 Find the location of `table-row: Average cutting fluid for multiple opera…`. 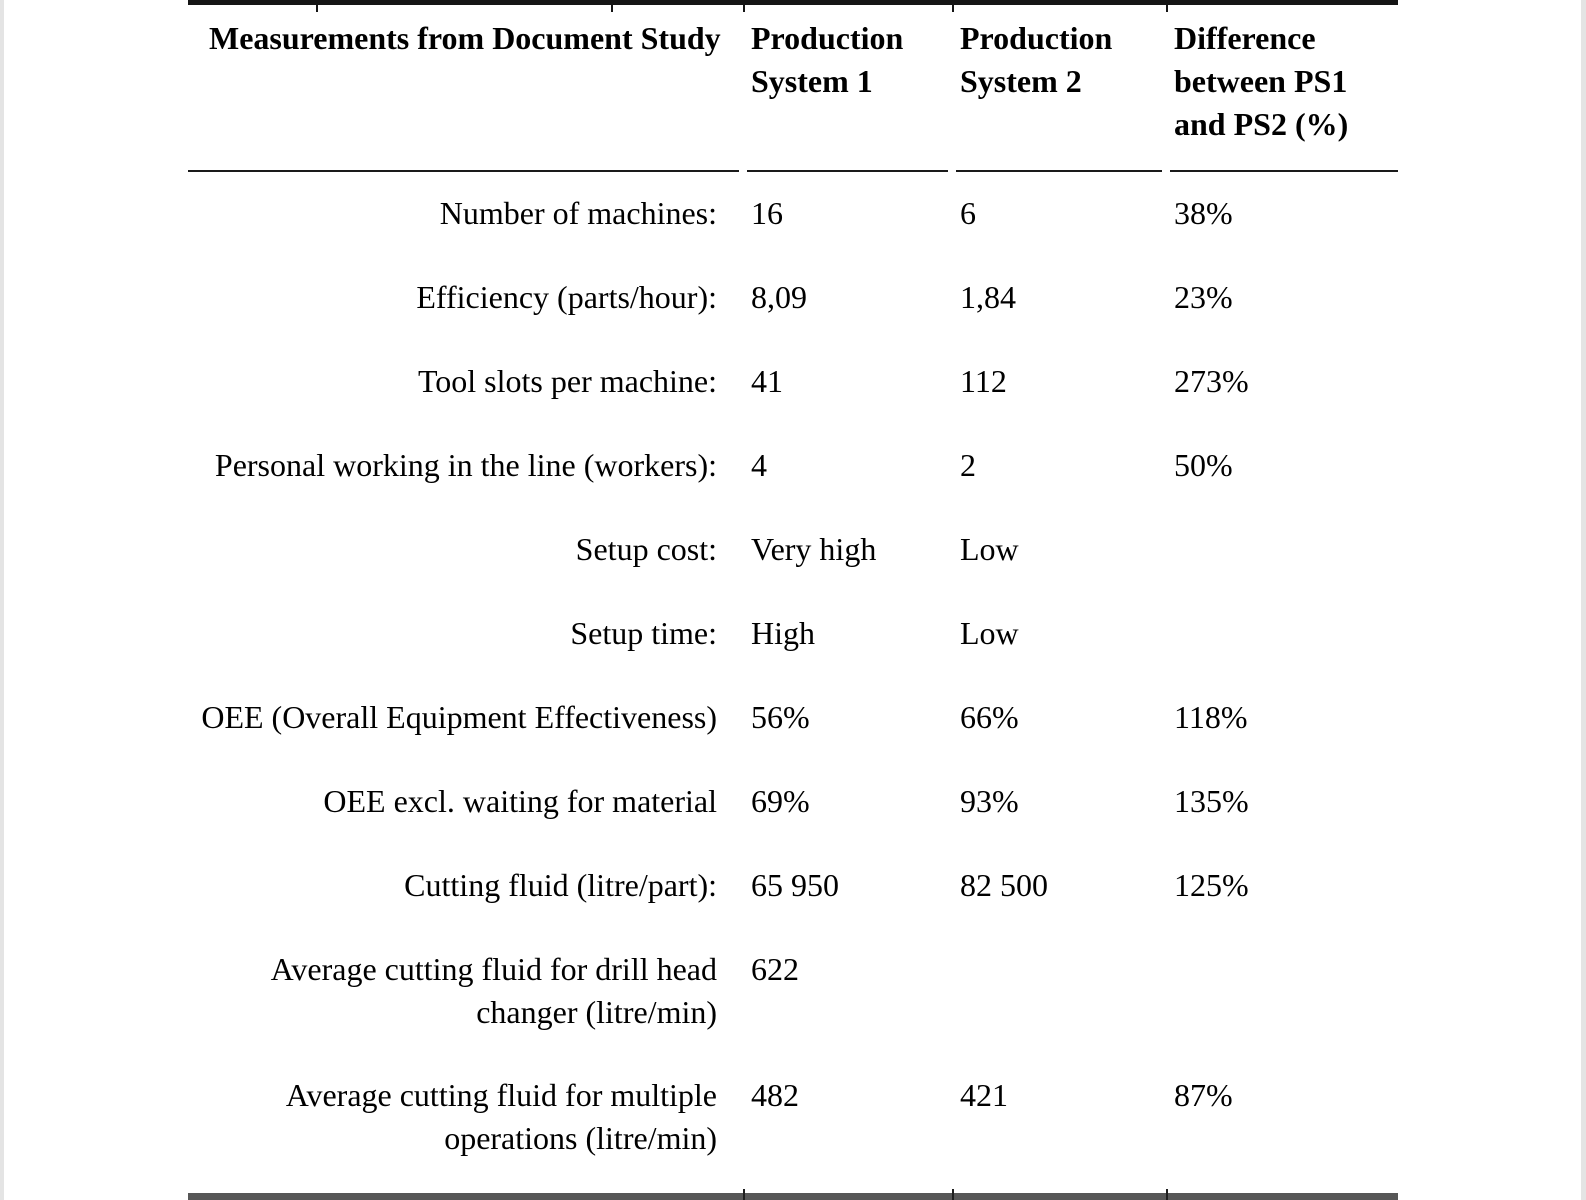

table-row: Average cutting fluid for multiple opera… is located at coordinates (793, 1117).